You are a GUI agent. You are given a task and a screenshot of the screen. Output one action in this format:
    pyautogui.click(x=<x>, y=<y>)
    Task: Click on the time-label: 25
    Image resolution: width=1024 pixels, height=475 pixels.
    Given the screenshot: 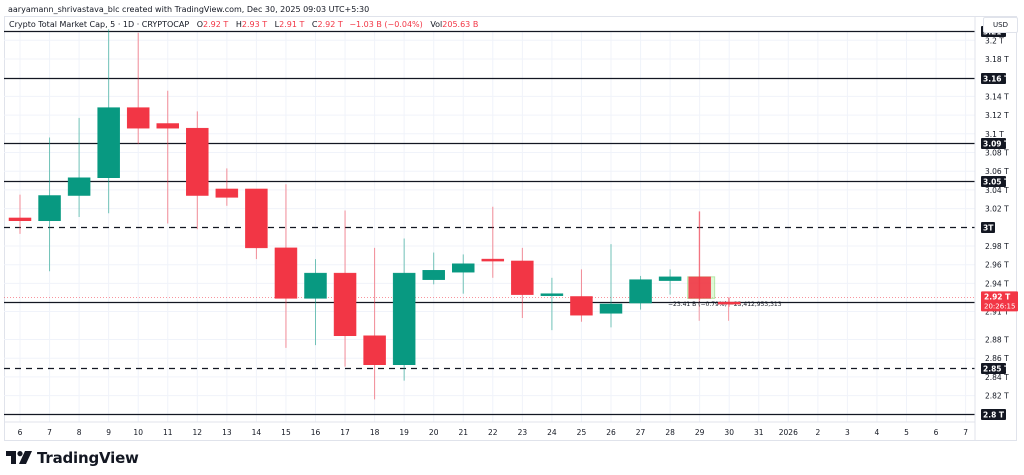 What is the action you would take?
    pyautogui.click(x=582, y=432)
    